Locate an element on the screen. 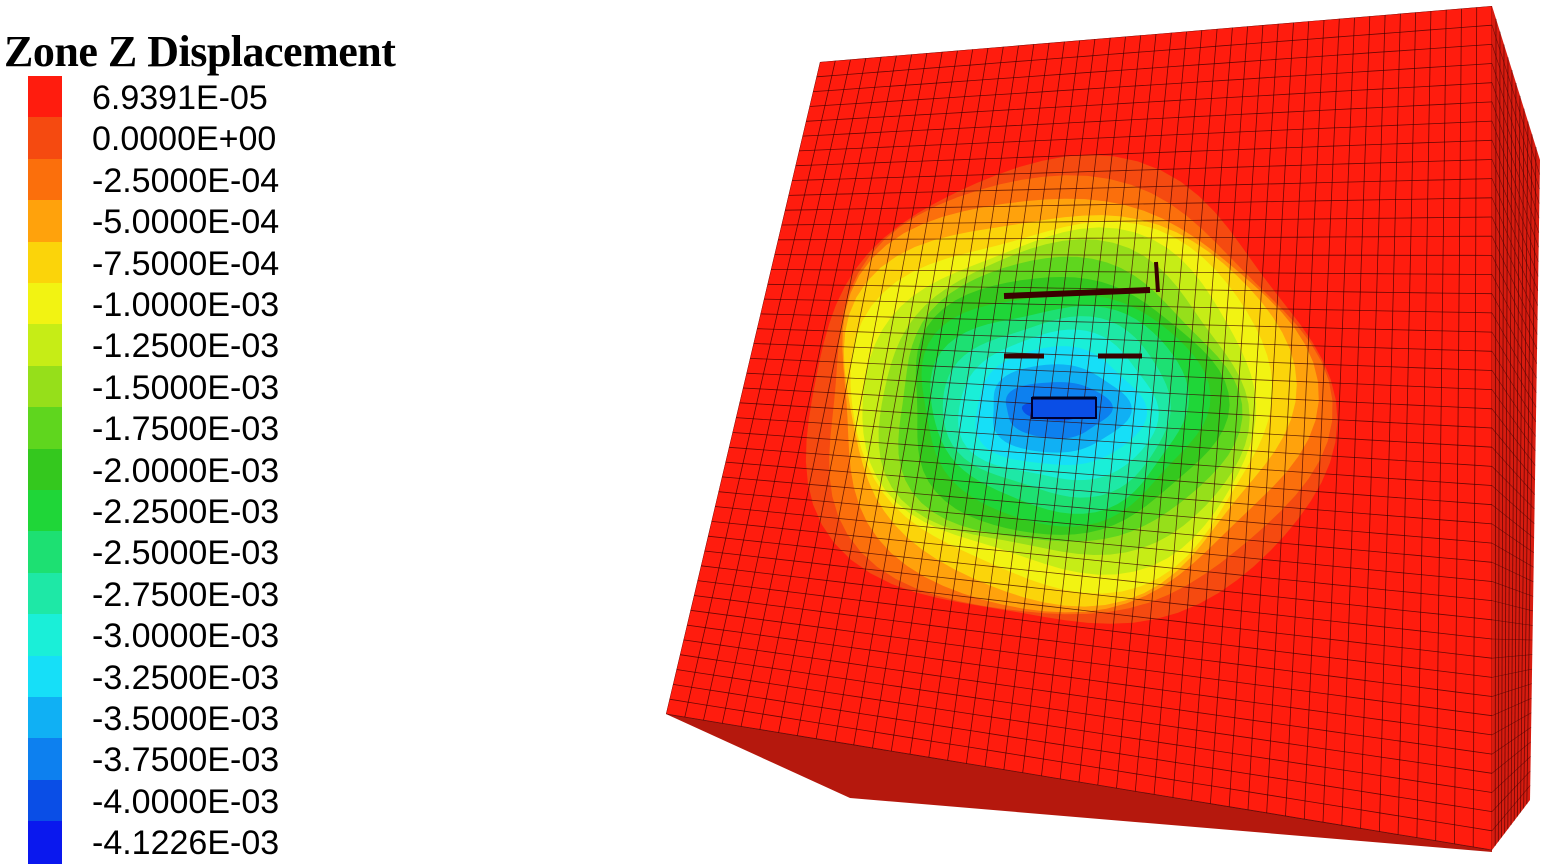 The height and width of the screenshot is (868, 1543). side-face-mesh is located at coordinates (1516, 432).